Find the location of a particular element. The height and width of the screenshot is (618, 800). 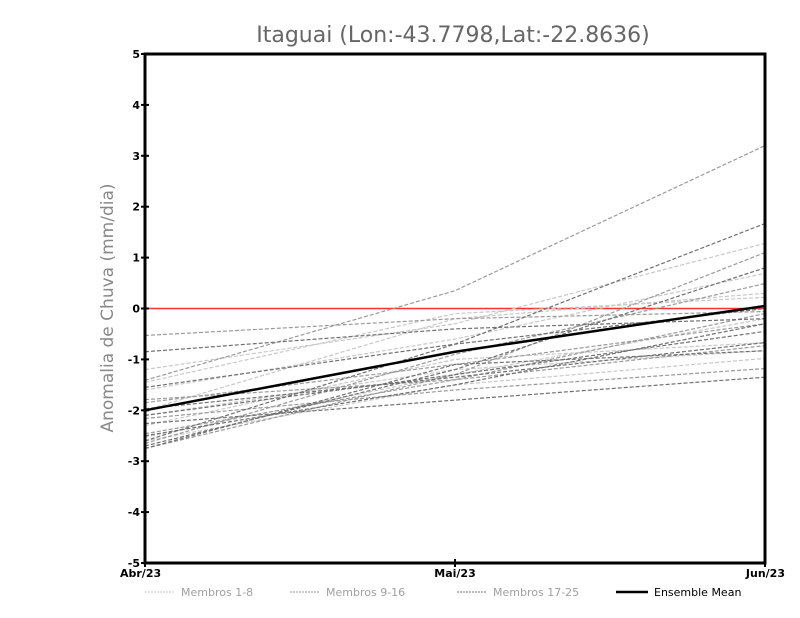

y-tick-label: -5 is located at coordinates (134, 563).